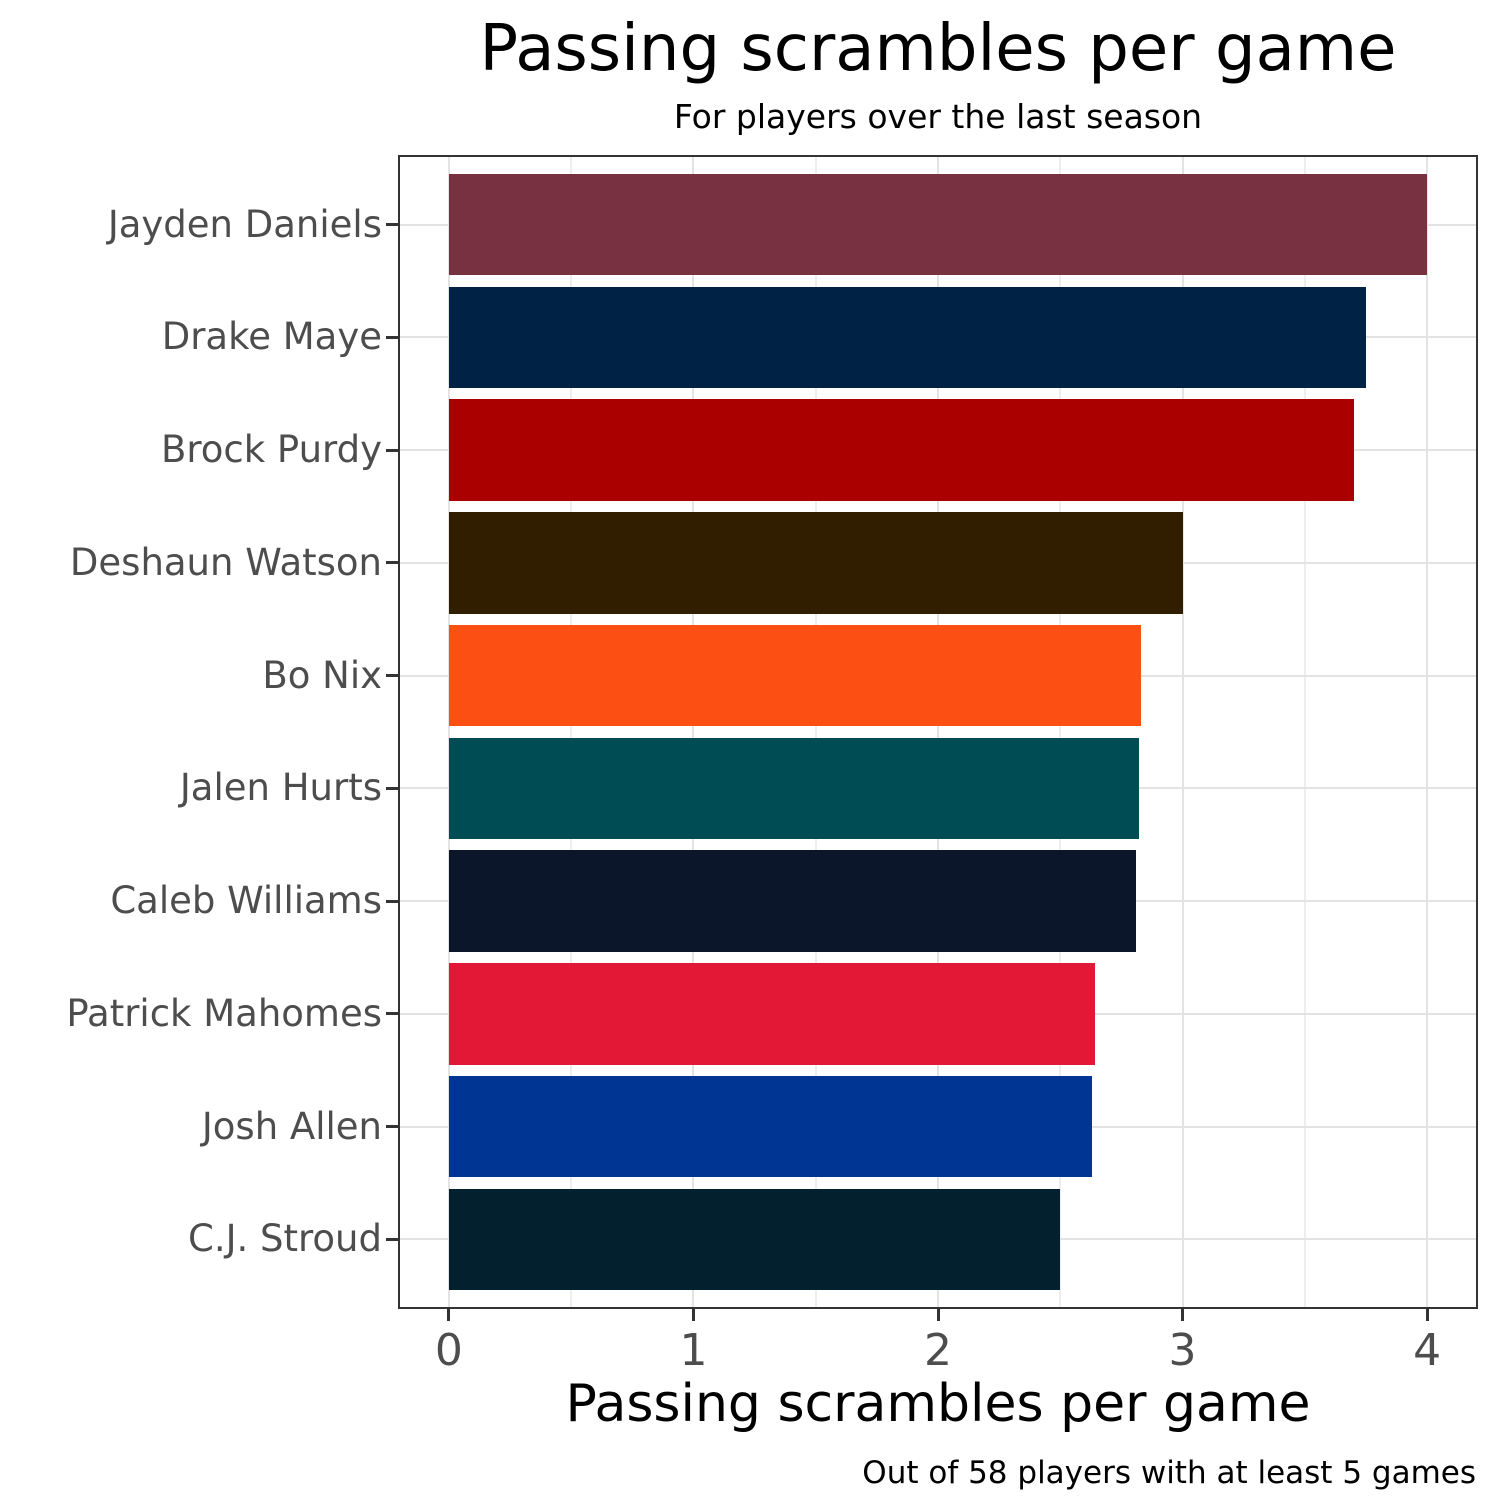 The height and width of the screenshot is (1500, 1500). I want to click on bar-bo-nix, so click(794, 675).